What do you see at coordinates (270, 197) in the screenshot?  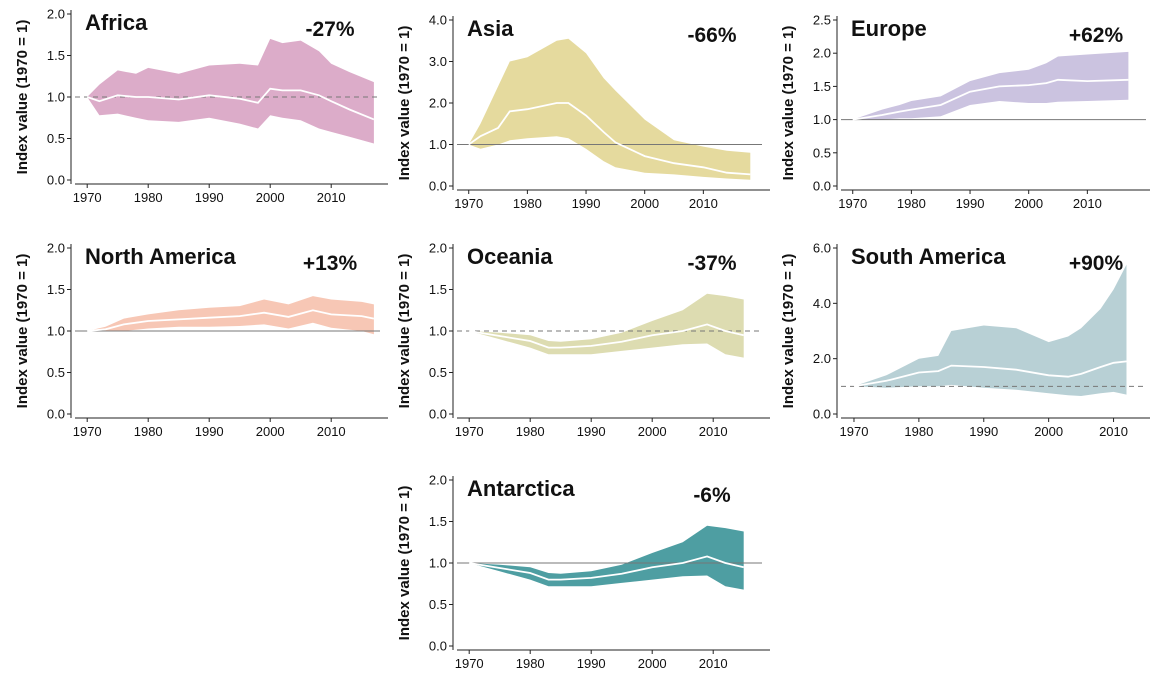 I see `africa-x-tick-label: 2000` at bounding box center [270, 197].